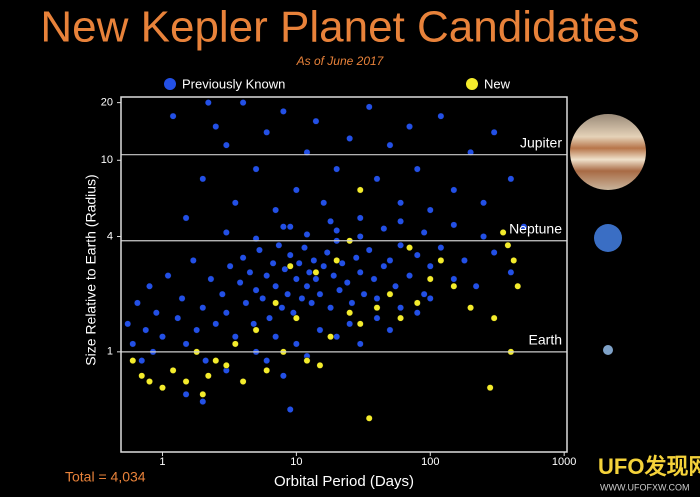 This screenshot has width=700, height=497. Describe the element at coordinates (535, 228) in the screenshot. I see `reference-label: Neptune` at that location.